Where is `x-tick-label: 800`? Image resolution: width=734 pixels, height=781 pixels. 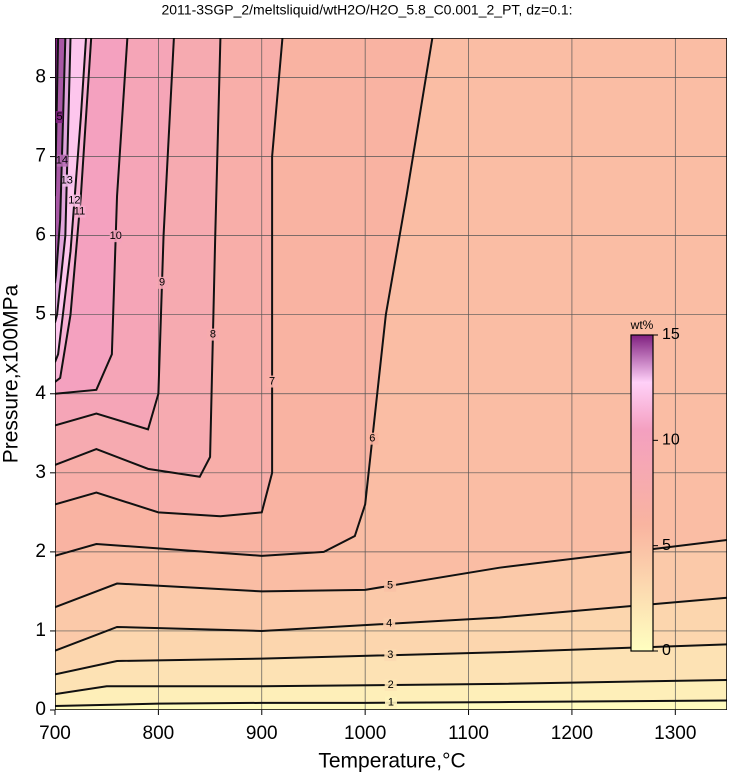
x-tick-label: 800 is located at coordinates (159, 733).